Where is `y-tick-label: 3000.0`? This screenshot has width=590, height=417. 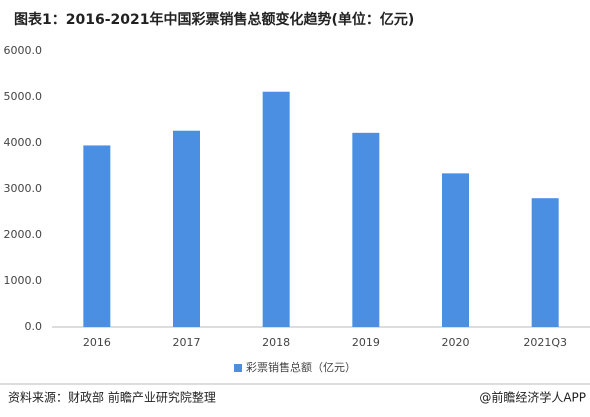
y-tick-label: 3000.0 is located at coordinates (23, 188).